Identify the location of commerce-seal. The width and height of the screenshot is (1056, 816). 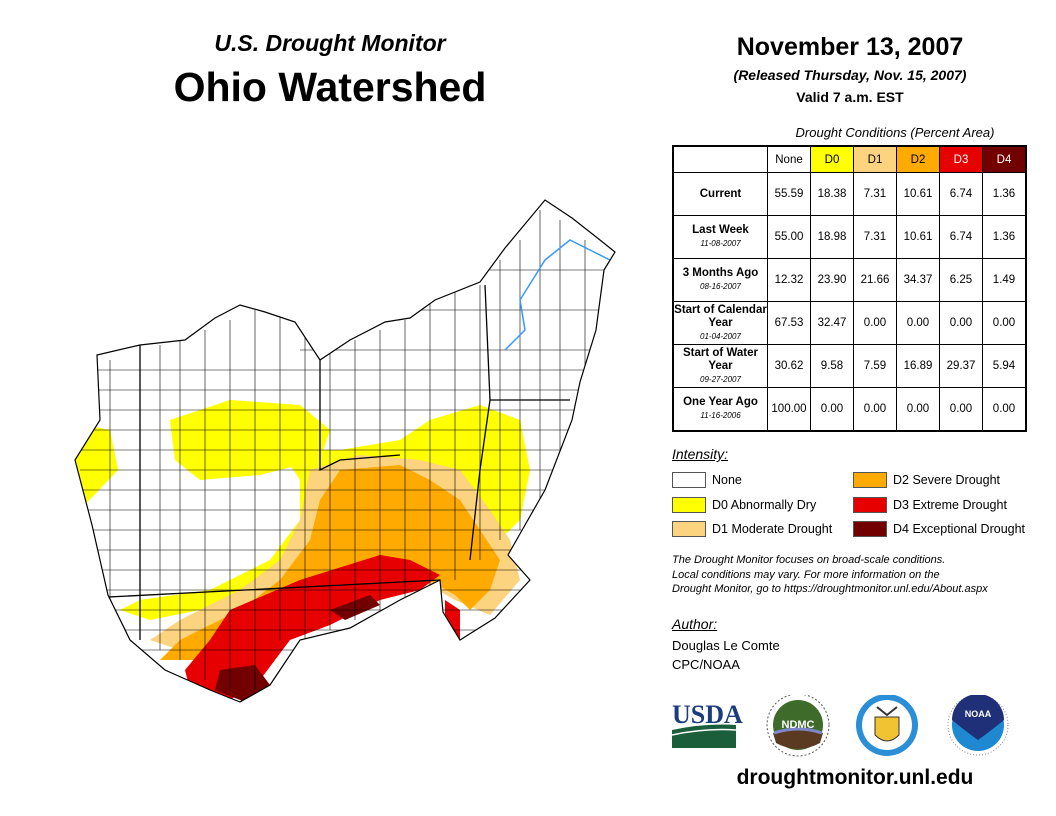
(887, 725).